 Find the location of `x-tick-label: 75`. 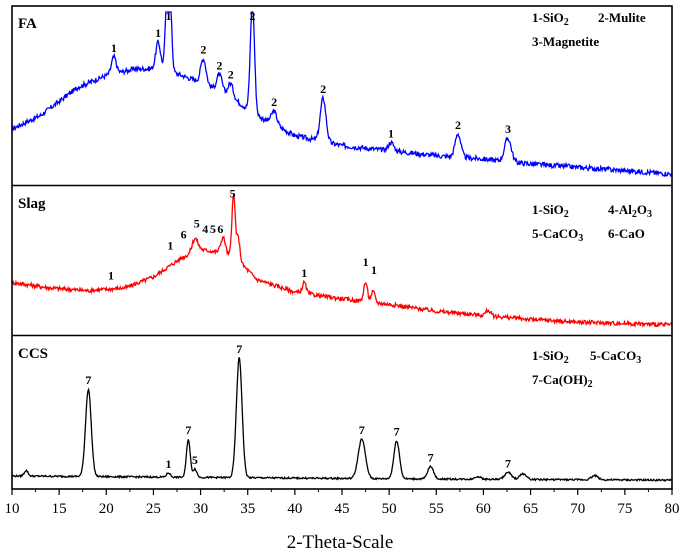

x-tick-label: 75 is located at coordinates (624, 509).